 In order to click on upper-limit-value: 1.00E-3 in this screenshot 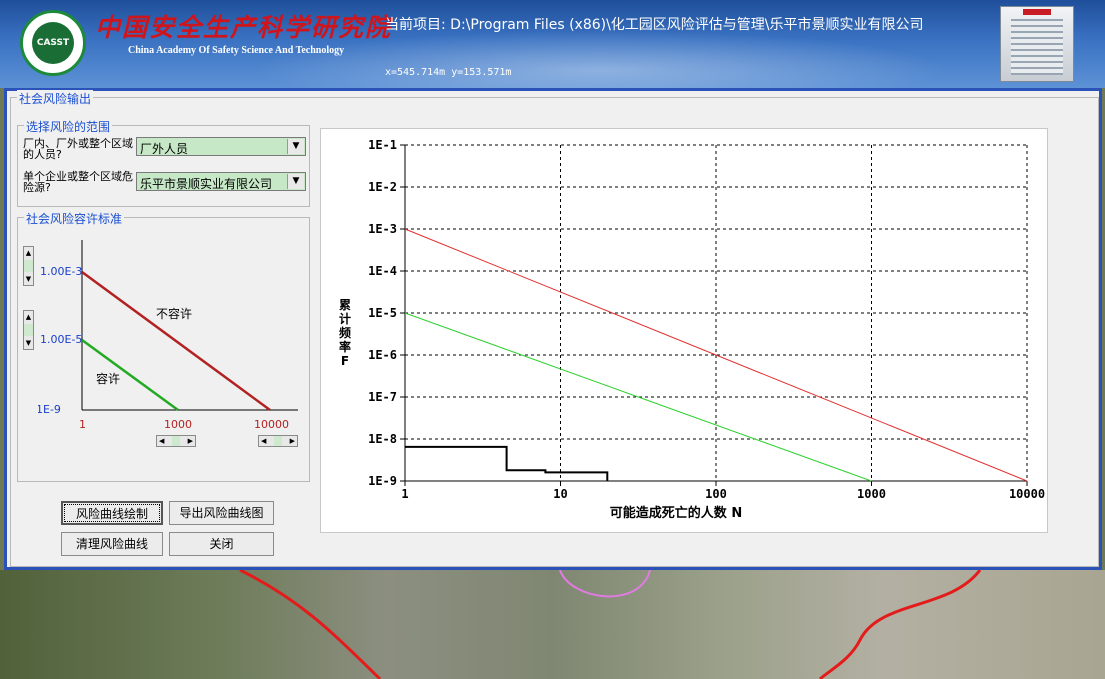, I will do `click(61, 271)`.